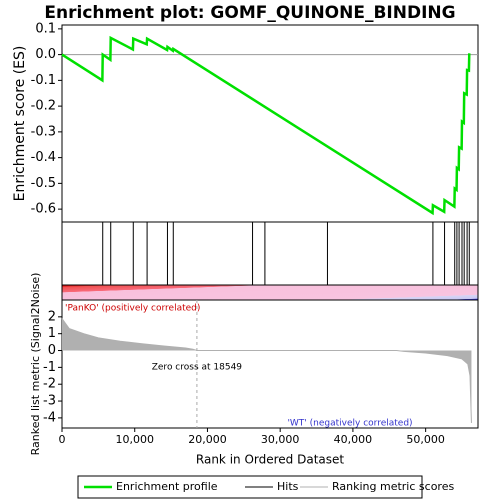  What do you see at coordinates (280, 439) in the screenshot?
I see `x-tick-label: 30,000` at bounding box center [280, 439].